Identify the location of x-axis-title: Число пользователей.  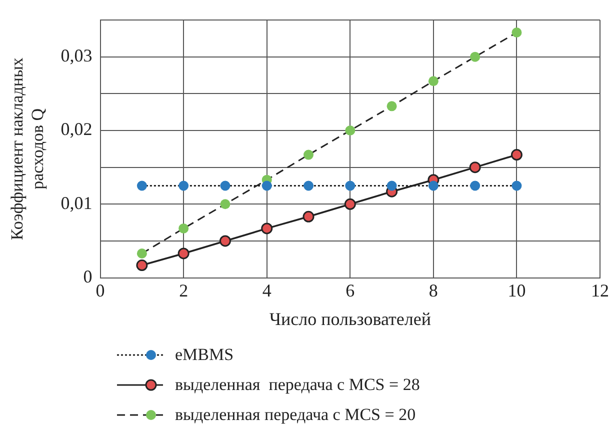
(350, 318).